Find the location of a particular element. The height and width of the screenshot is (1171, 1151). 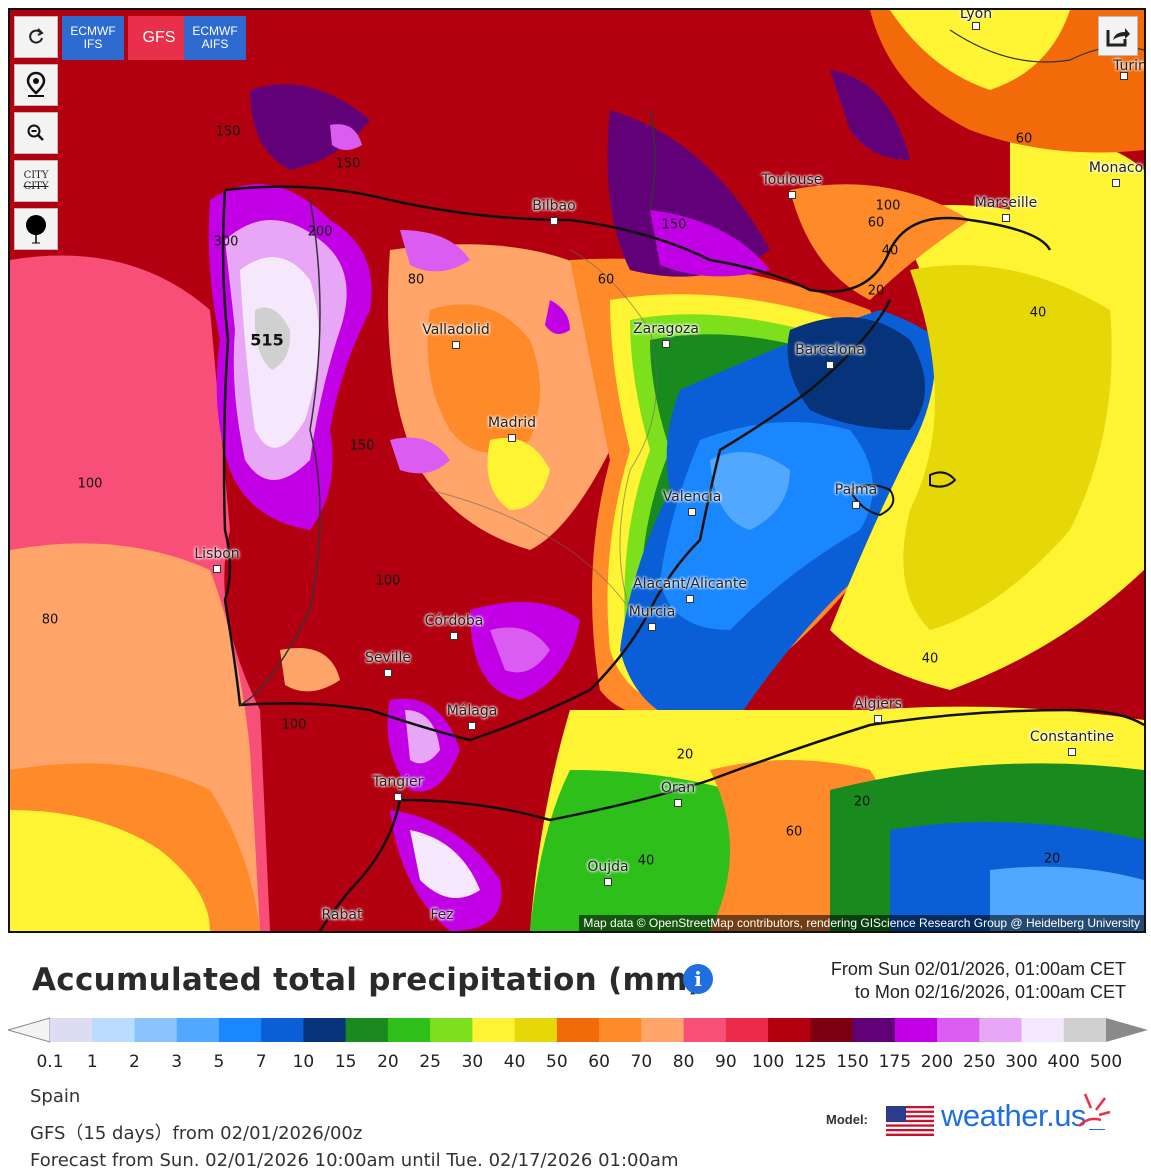

location-pin-icon is located at coordinates (36, 84).